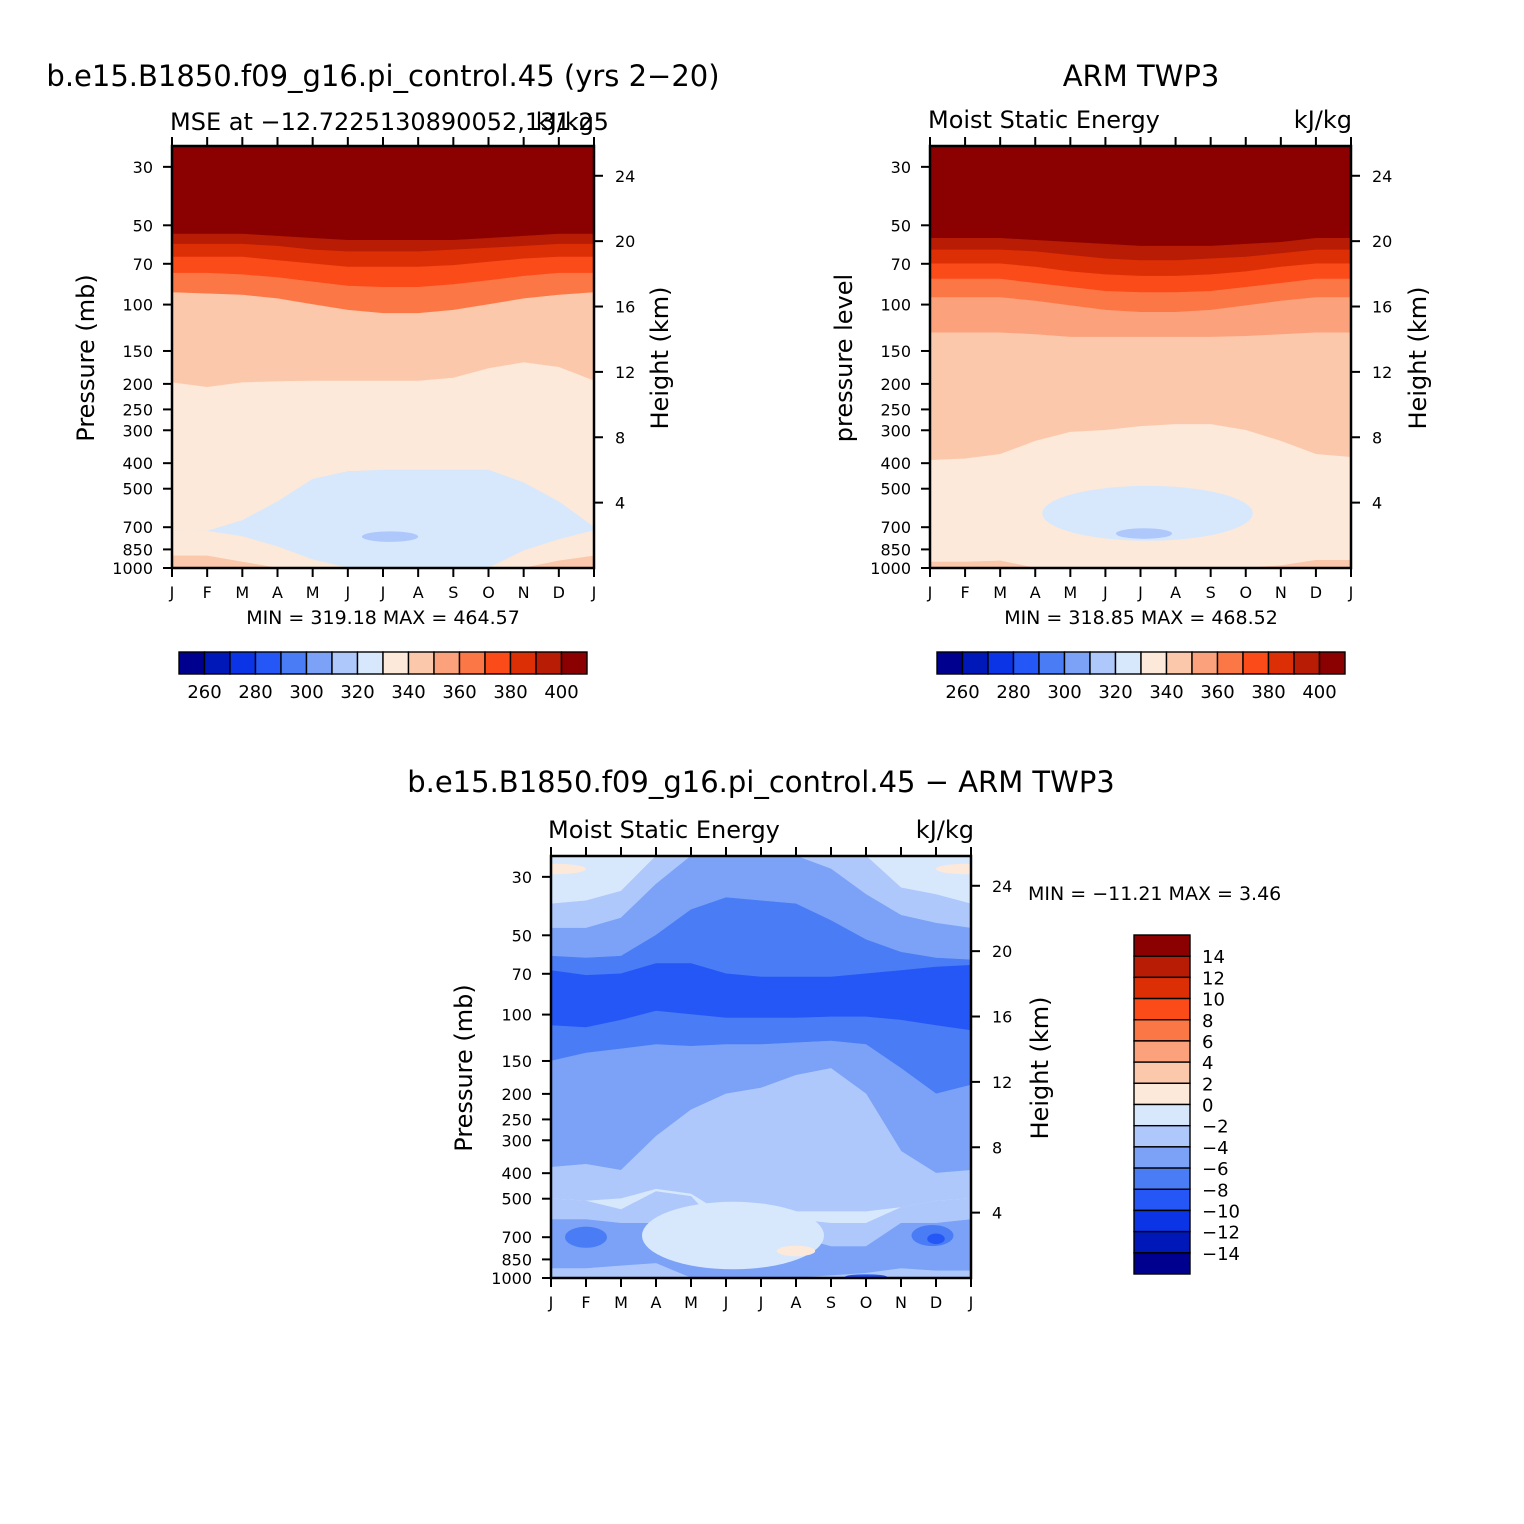 Image resolution: width=1524 pixels, height=1524 pixels. Describe the element at coordinates (511, 1278) in the screenshot. I see `y-tick-label: 1000` at that location.